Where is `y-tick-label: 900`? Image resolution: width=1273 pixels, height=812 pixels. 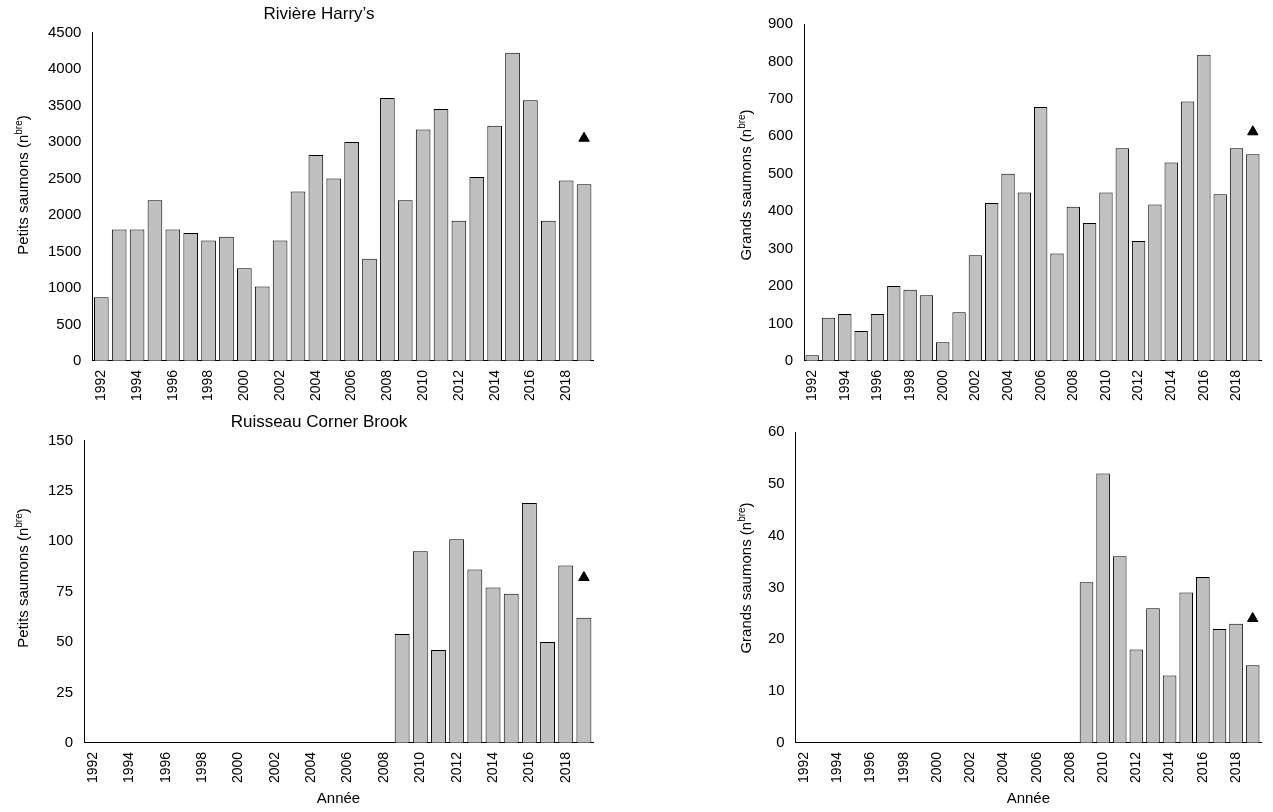 y-tick-label: 900 is located at coordinates (781, 23).